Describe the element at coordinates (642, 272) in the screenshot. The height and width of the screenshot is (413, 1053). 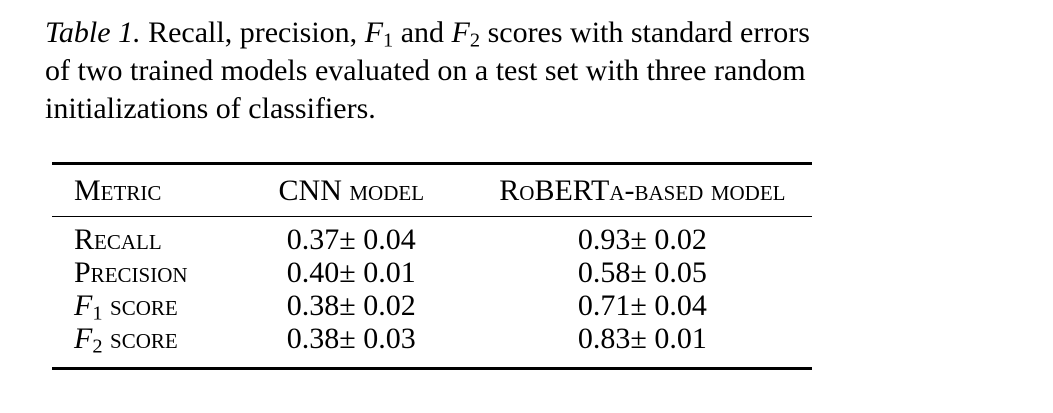
I see `value-cell-roberta: 0.58± 0.05` at that location.